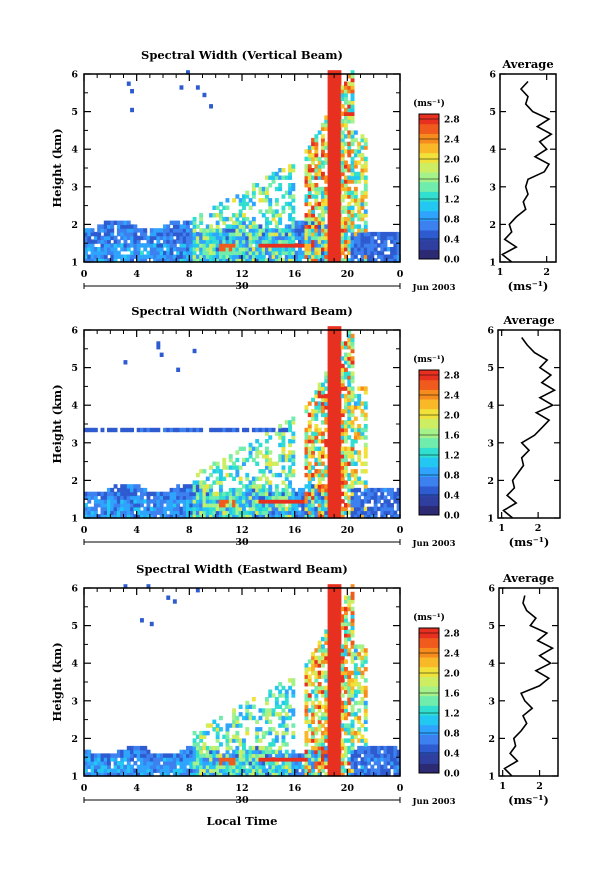 The image size is (611, 875). What do you see at coordinates (452, 437) in the screenshot?
I see `colorbar-tick-label: 1.6` at bounding box center [452, 437].